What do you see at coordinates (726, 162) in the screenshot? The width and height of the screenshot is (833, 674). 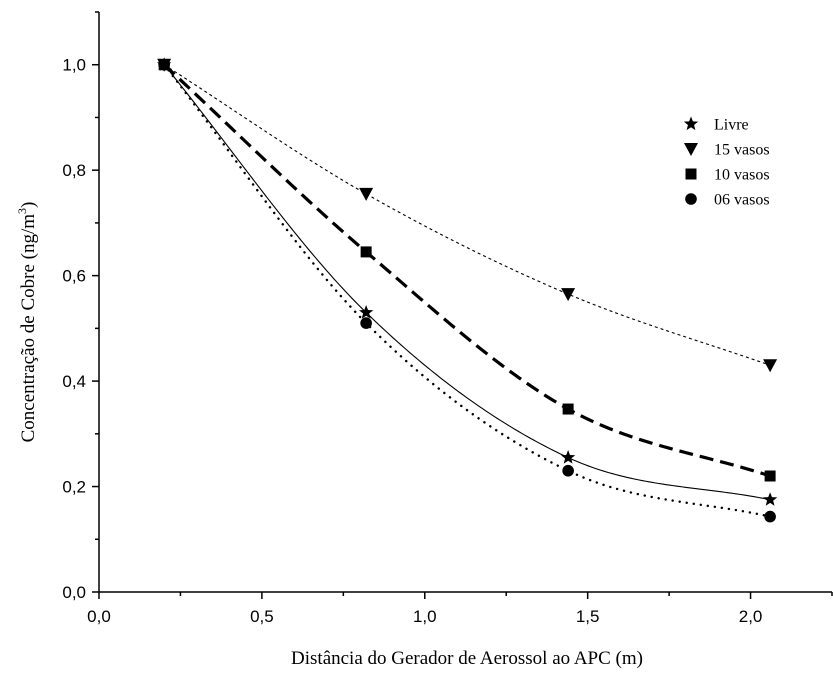 I see `legend: Livre 15 vasos 10 vasos 06 vasos` at bounding box center [726, 162].